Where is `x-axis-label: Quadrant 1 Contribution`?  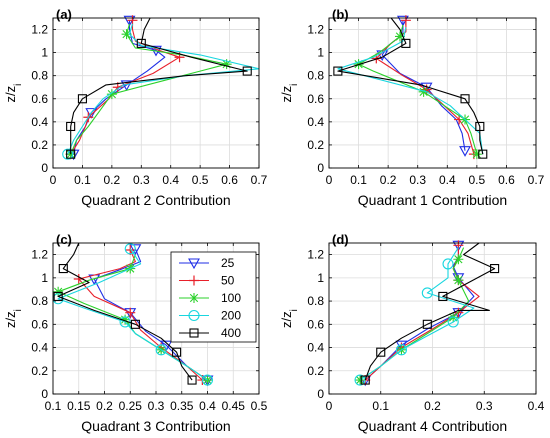
x-axis-label: Quadrant 1 Contribution is located at coordinates (432, 200).